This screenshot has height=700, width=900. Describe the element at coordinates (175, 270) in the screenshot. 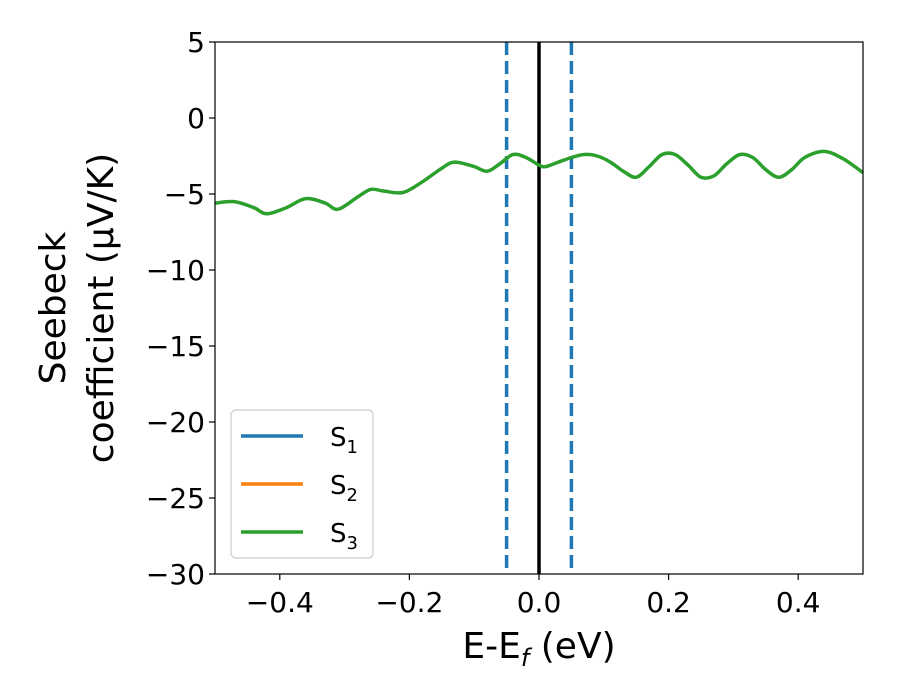

I see `y-tick-label: −10` at that location.